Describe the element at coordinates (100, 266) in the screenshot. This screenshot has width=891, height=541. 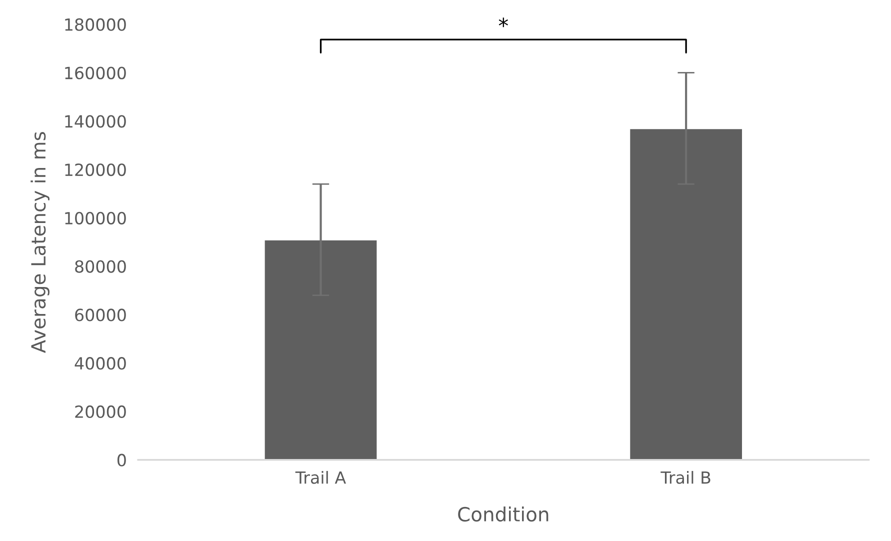
I see `y-tick-label: 80000` at that location.